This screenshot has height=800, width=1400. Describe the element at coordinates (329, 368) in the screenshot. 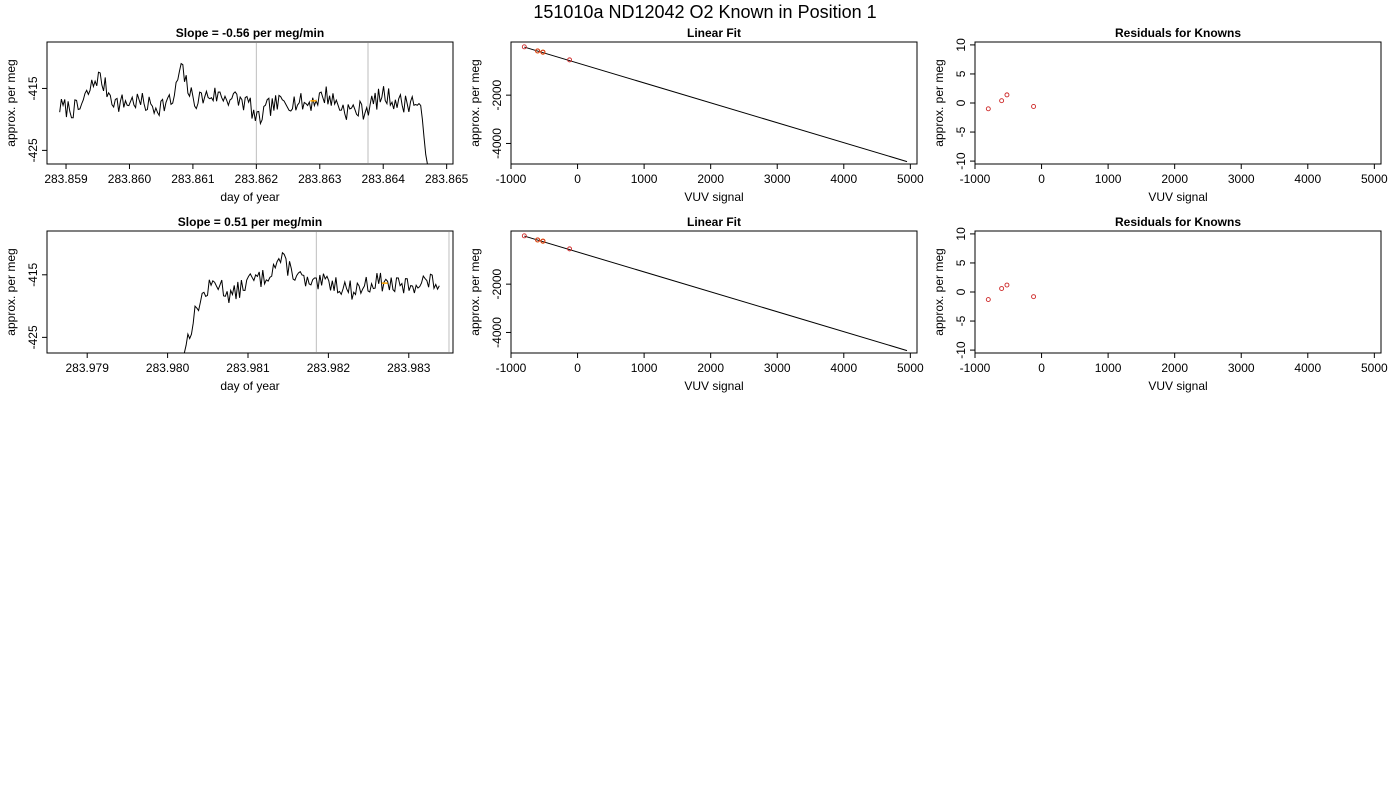

I see `x-tick-label: 283.982` at that location.